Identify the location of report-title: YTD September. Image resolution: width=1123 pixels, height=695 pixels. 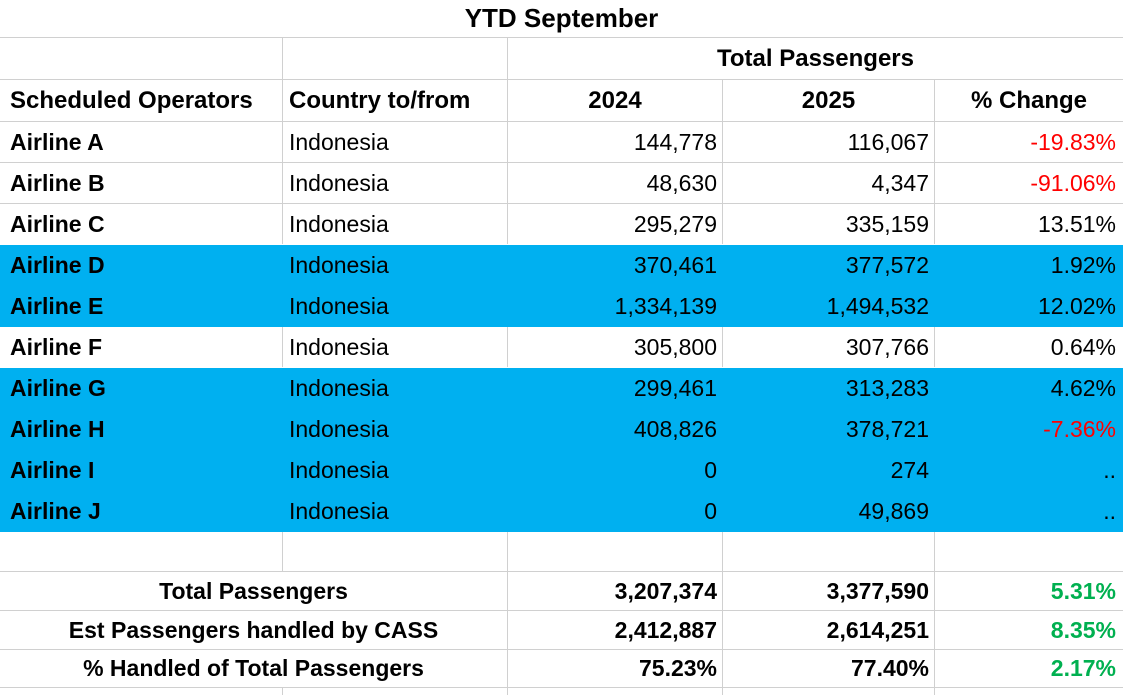
(561, 18).